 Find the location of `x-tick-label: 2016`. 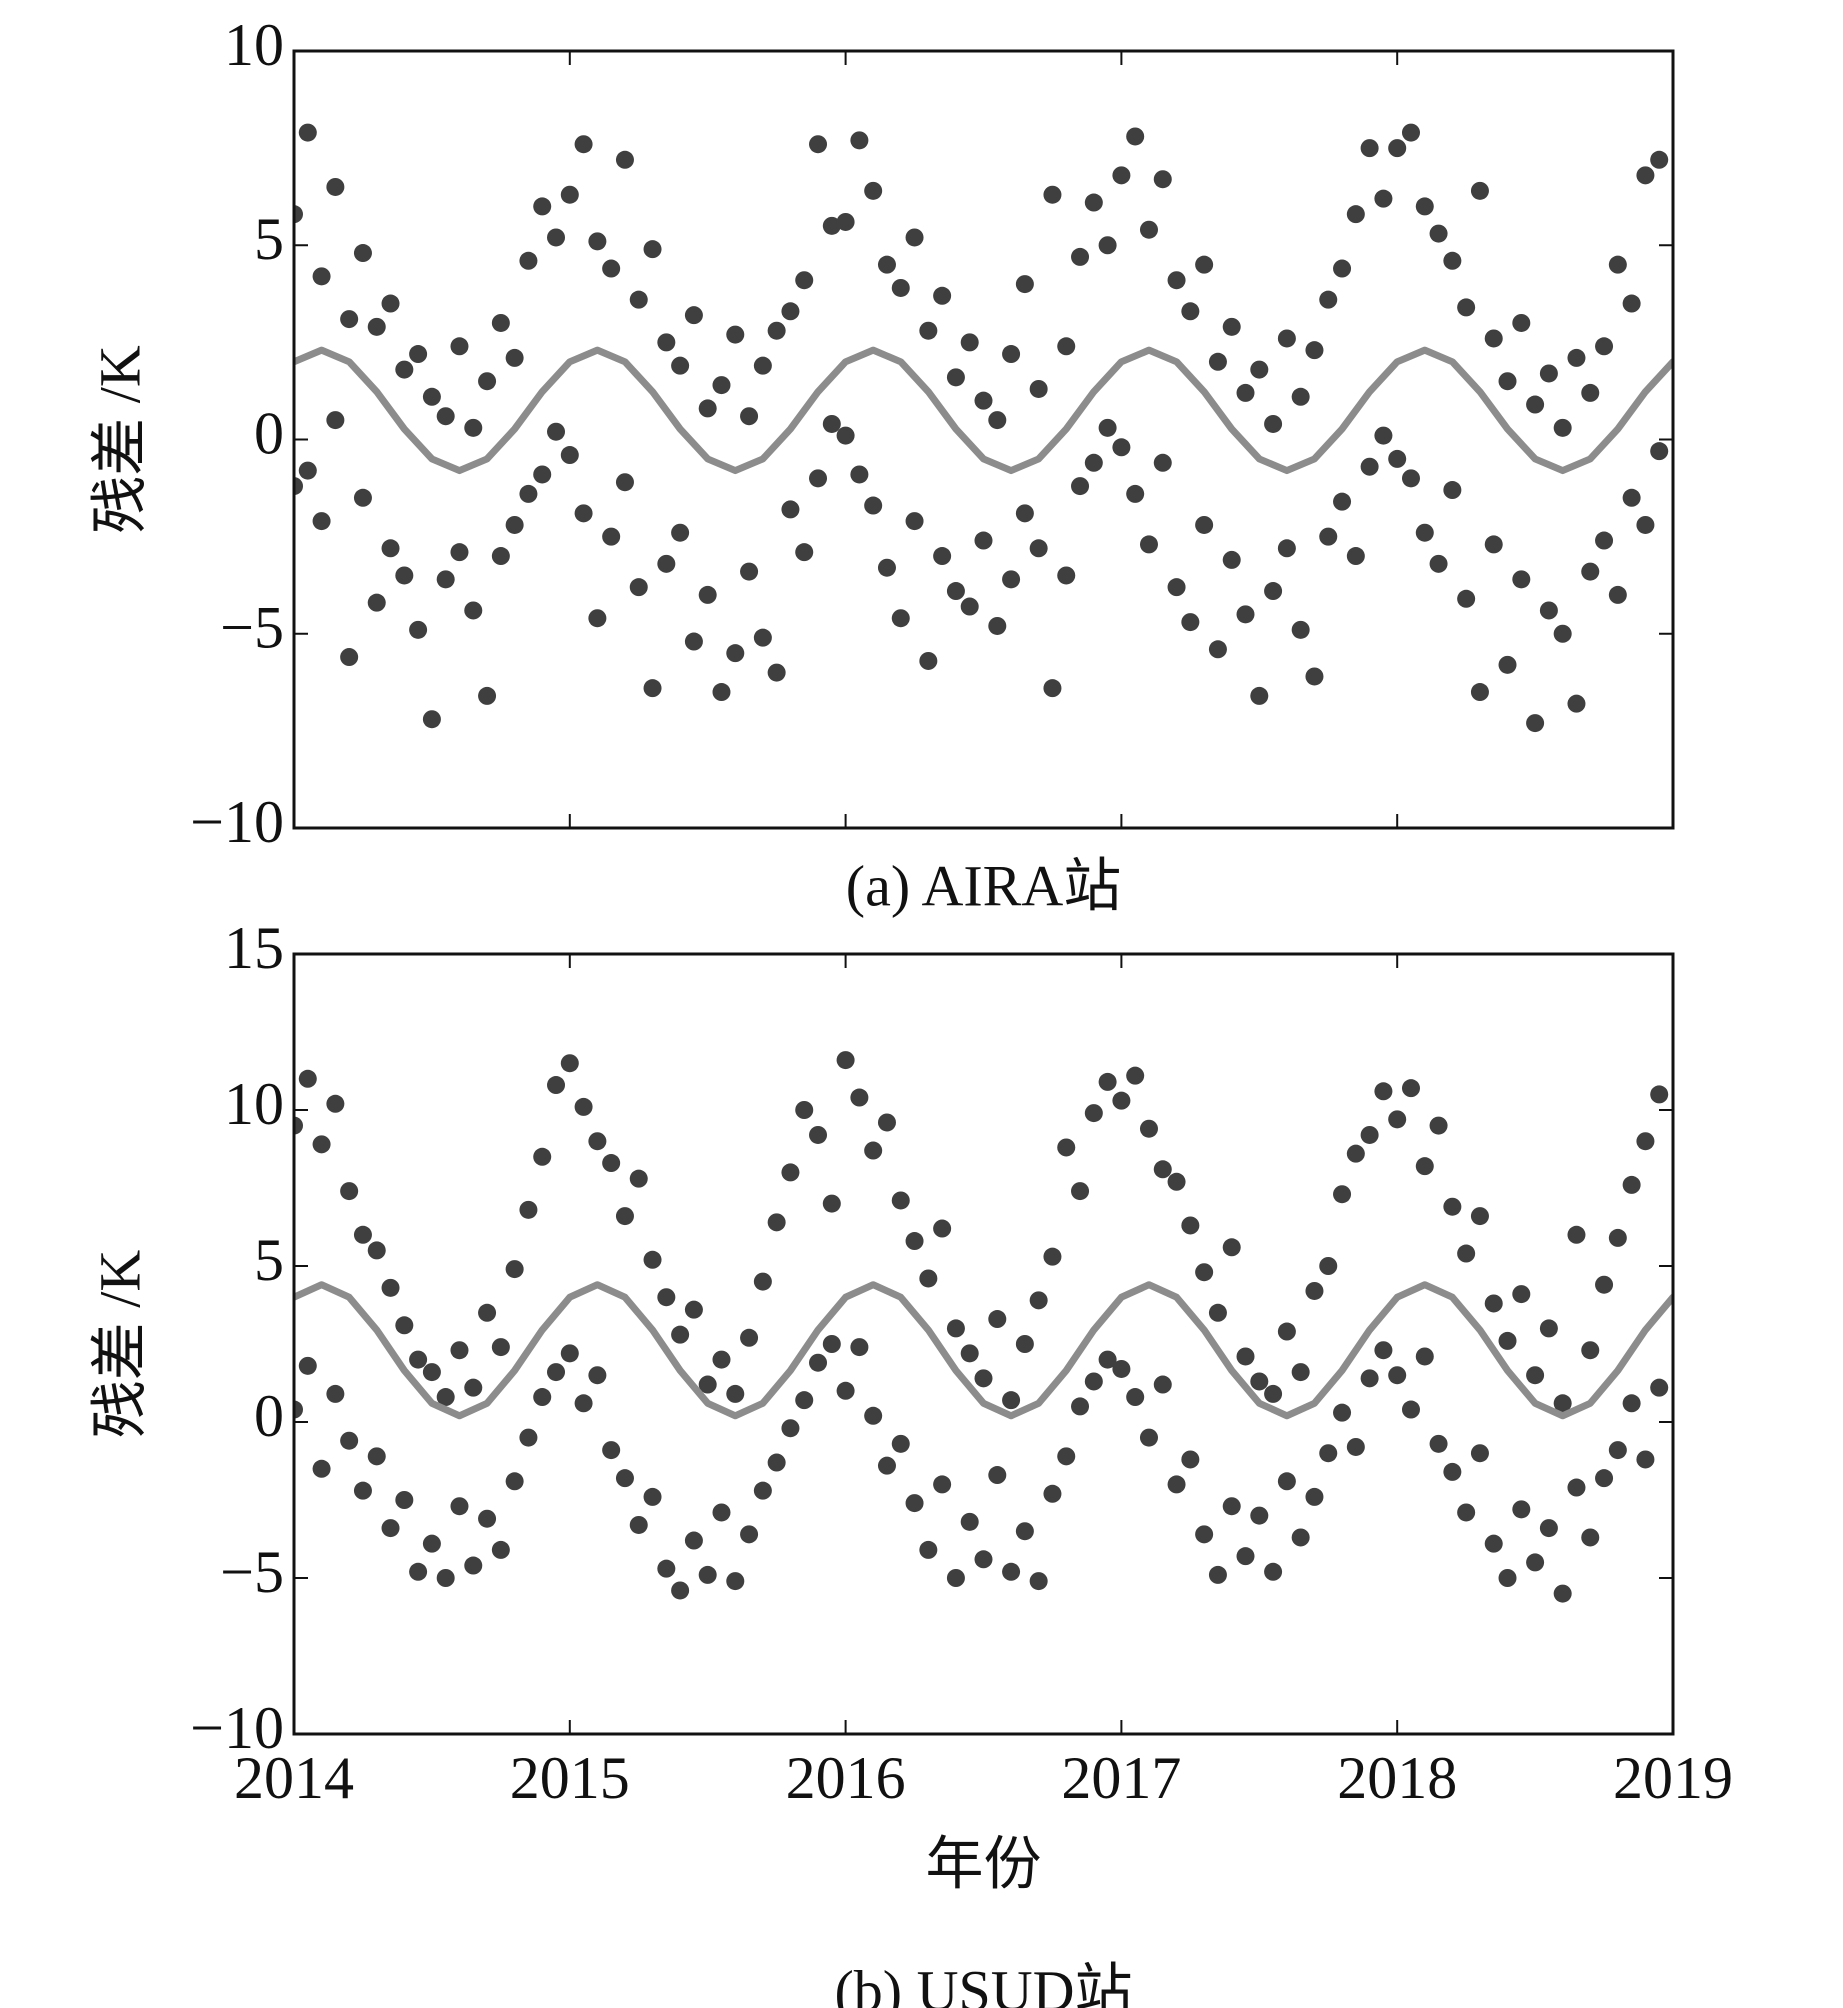

x-tick-label: 2016 is located at coordinates (846, 1778).